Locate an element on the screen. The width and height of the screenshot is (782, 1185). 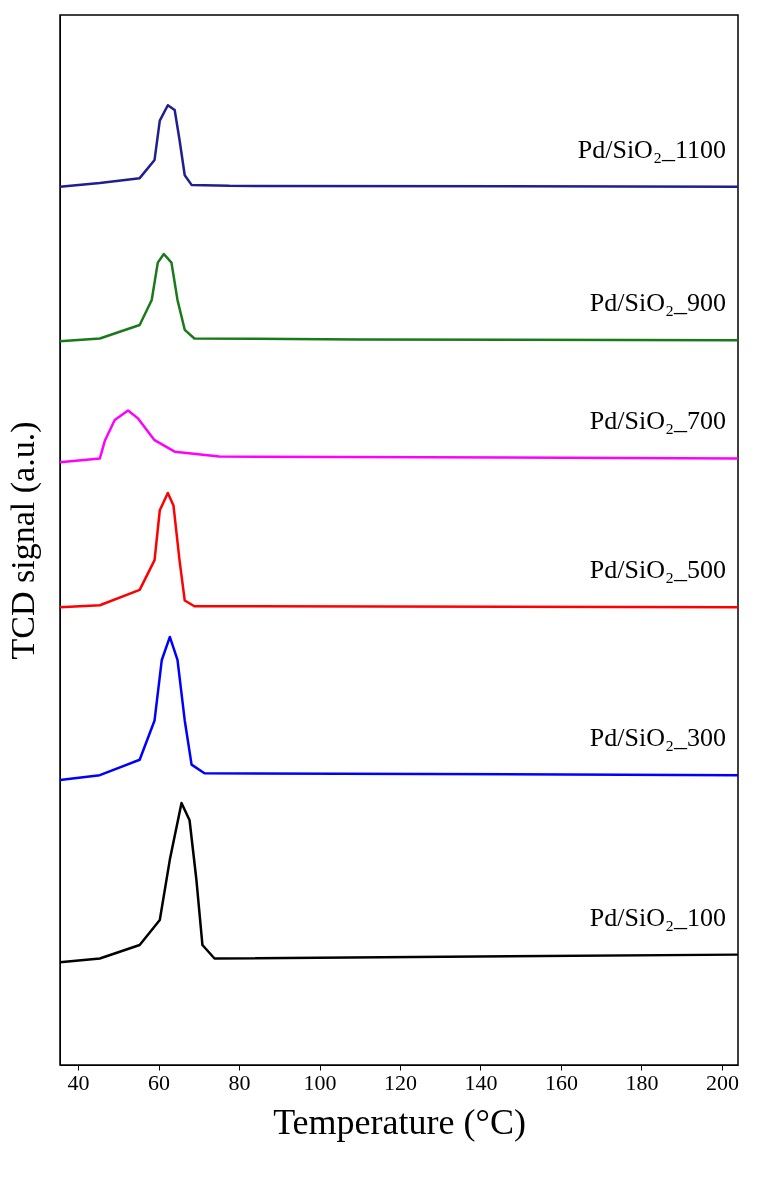
series-label: Pd/SiO₂_700 is located at coordinates (657, 421).